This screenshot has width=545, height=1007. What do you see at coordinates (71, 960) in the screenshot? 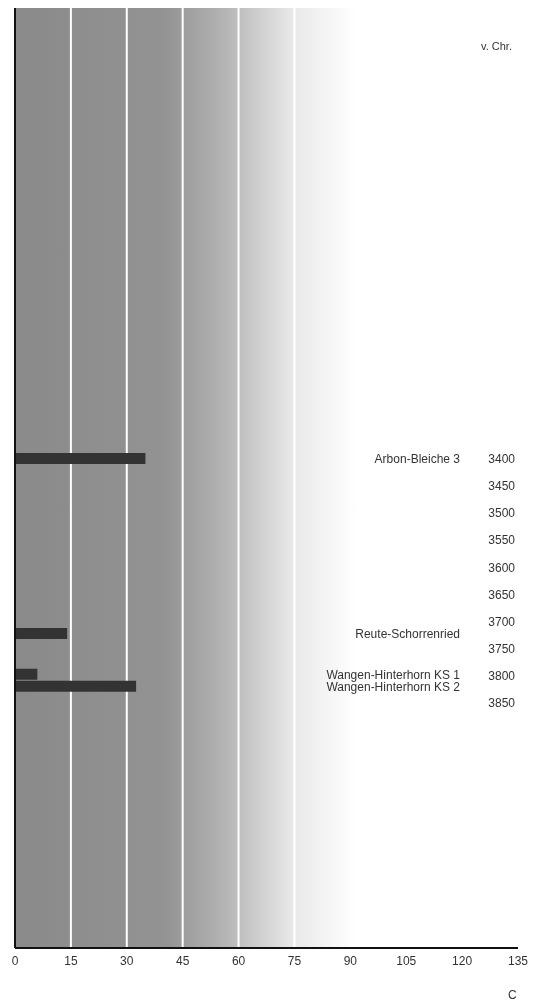
I see `x-tick-label: 15` at bounding box center [71, 960].